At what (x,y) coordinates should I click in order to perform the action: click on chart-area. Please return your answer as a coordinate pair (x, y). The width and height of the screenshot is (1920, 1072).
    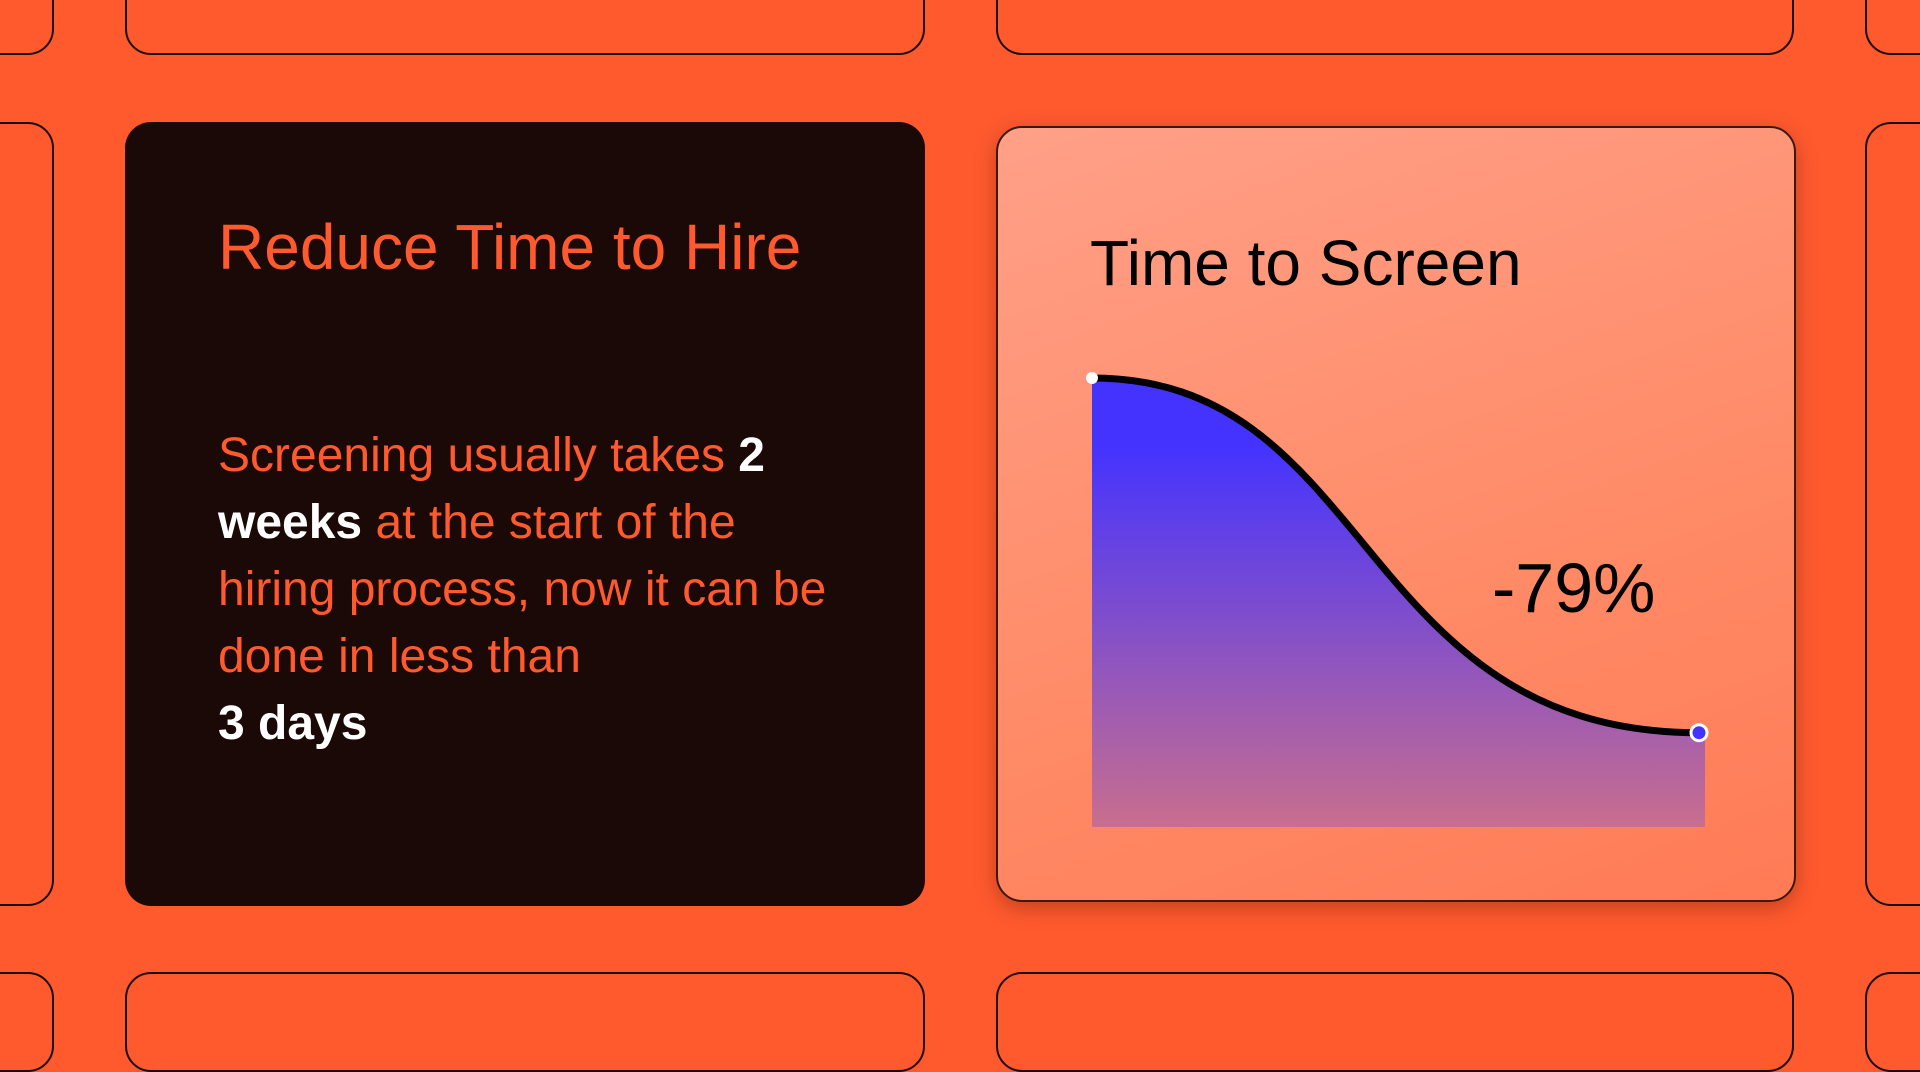
    Looking at the image, I should click on (1398, 602).